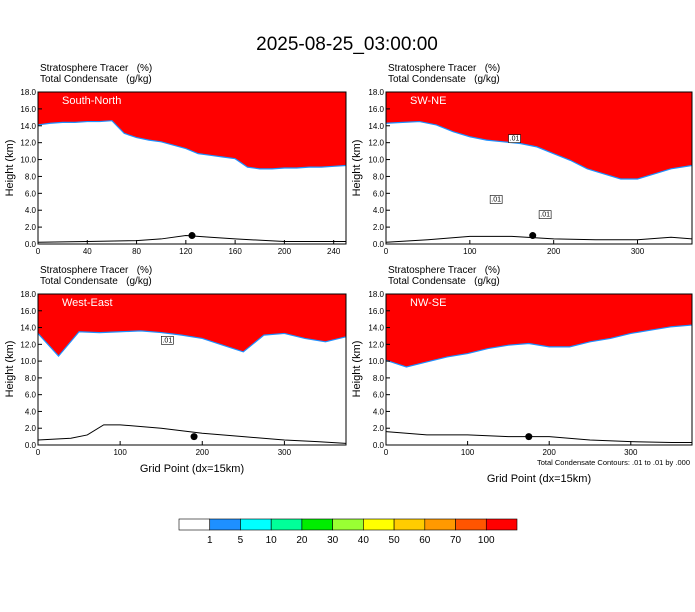  Describe the element at coordinates (357, 168) in the screenshot. I see `ylabel-swne: Height (km)` at that location.